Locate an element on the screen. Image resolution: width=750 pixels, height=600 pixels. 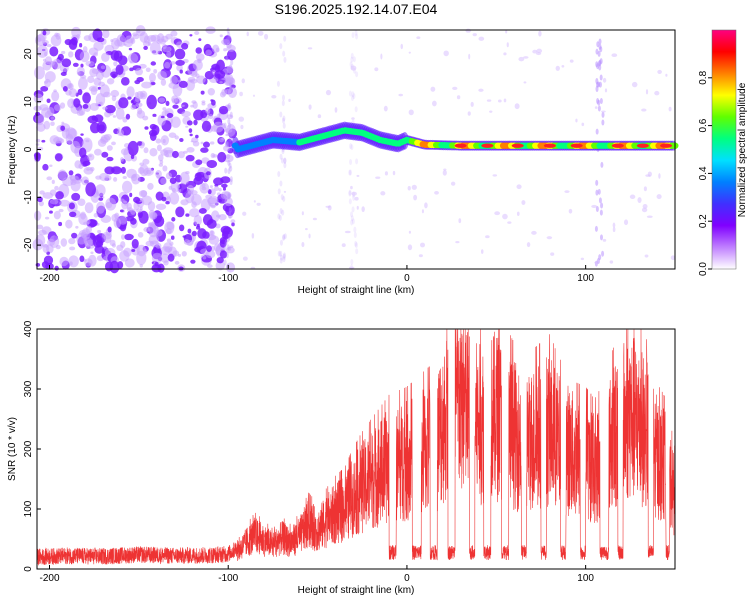
spectrogram-y-label: Frequency (Hz) is located at coordinates (12, 150).